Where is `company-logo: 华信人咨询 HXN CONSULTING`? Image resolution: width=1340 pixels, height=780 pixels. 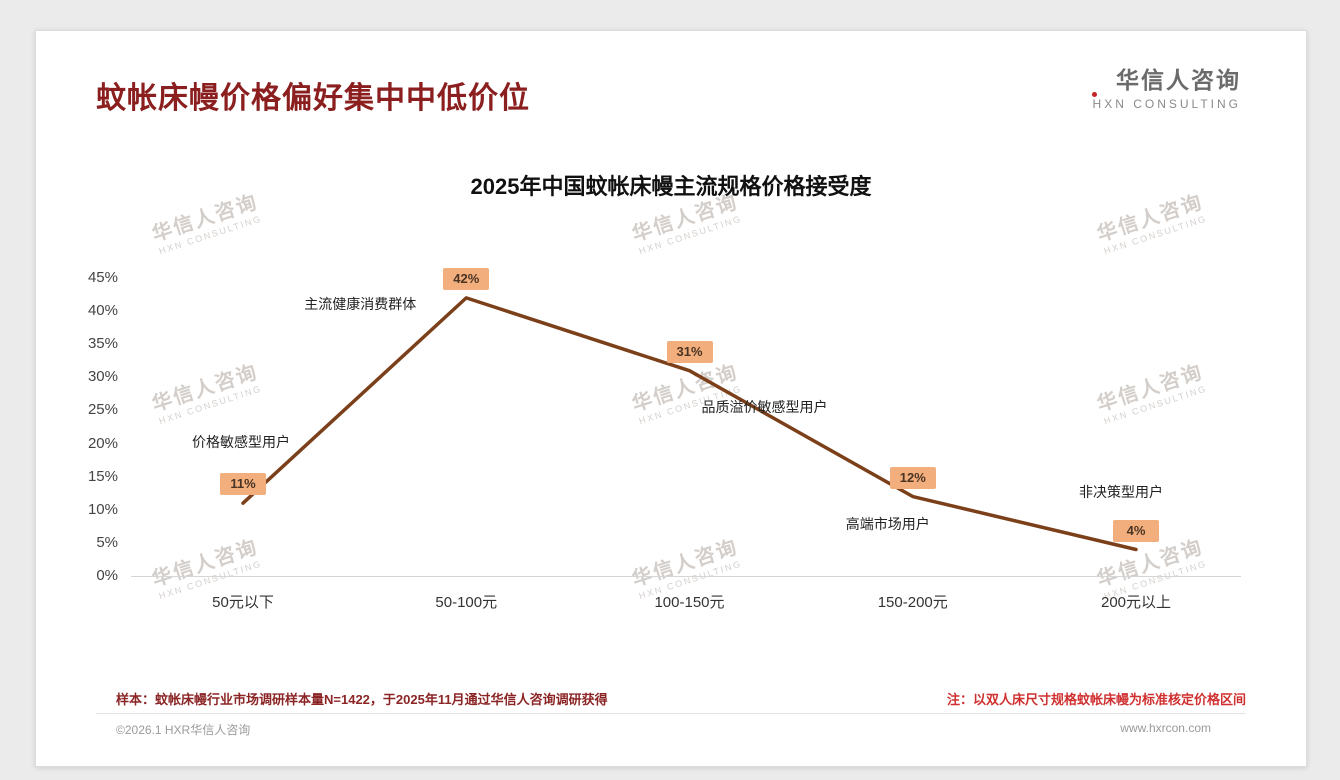
company-logo: 华信人咨询 HXN CONSULTING is located at coordinates (1166, 86).